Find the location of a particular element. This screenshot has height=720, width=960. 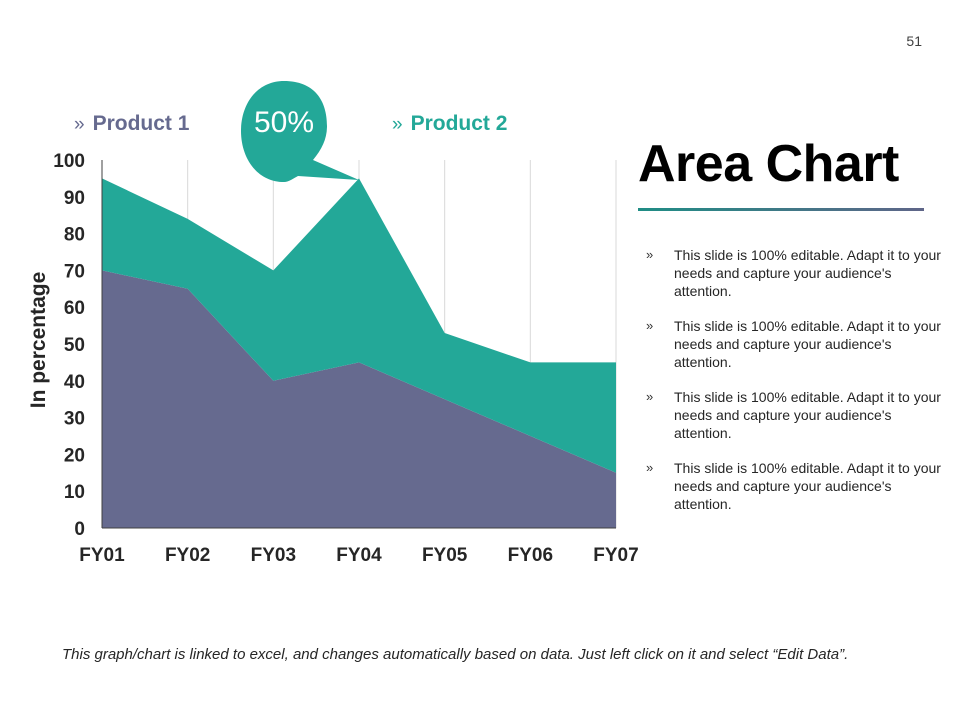

x-tick-label: FY02 is located at coordinates (187, 555).